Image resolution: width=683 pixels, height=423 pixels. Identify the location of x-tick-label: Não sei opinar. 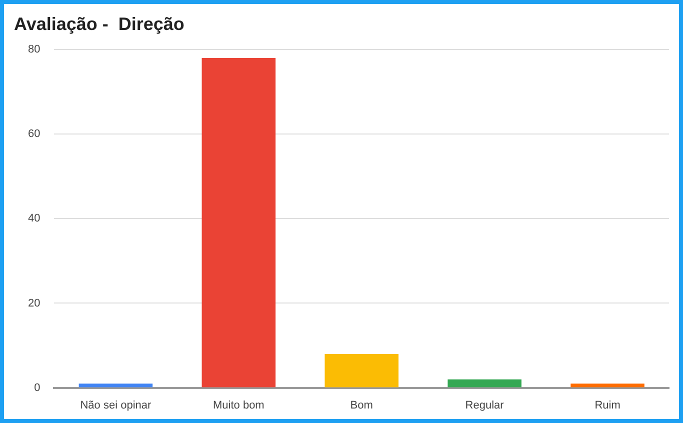
(116, 405).